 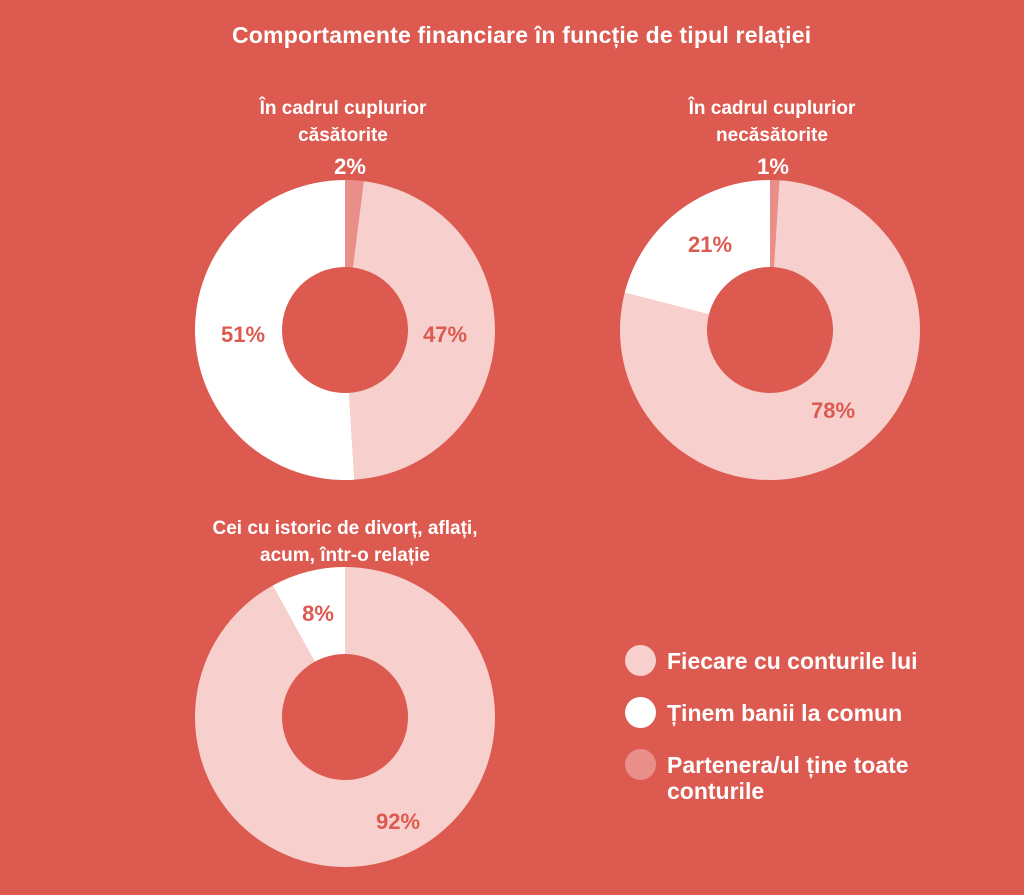 I want to click on chart-title-married: În cadrul cuplurior căsătorite, so click(x=343, y=122).